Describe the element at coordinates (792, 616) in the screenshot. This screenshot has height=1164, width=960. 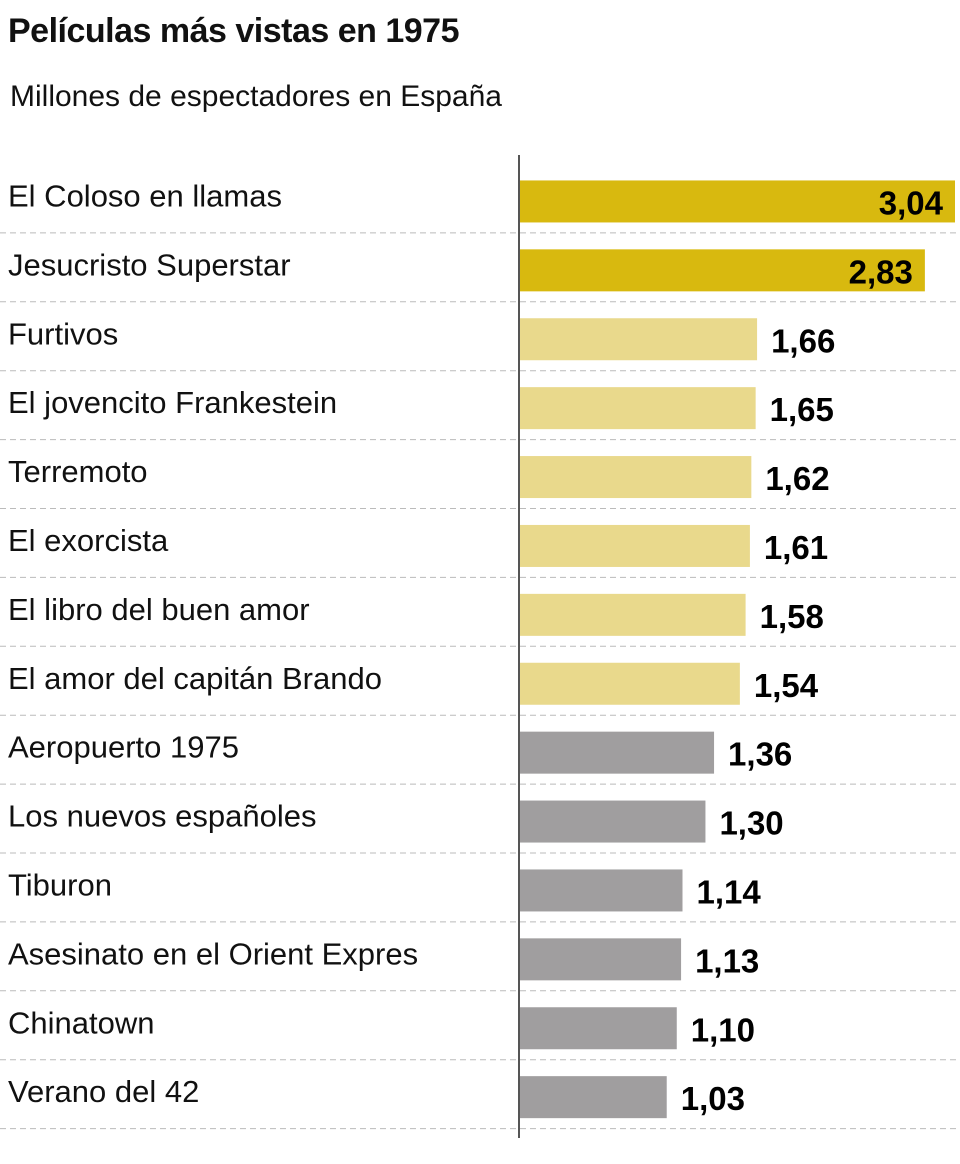
I see `value-label: 1,58` at that location.